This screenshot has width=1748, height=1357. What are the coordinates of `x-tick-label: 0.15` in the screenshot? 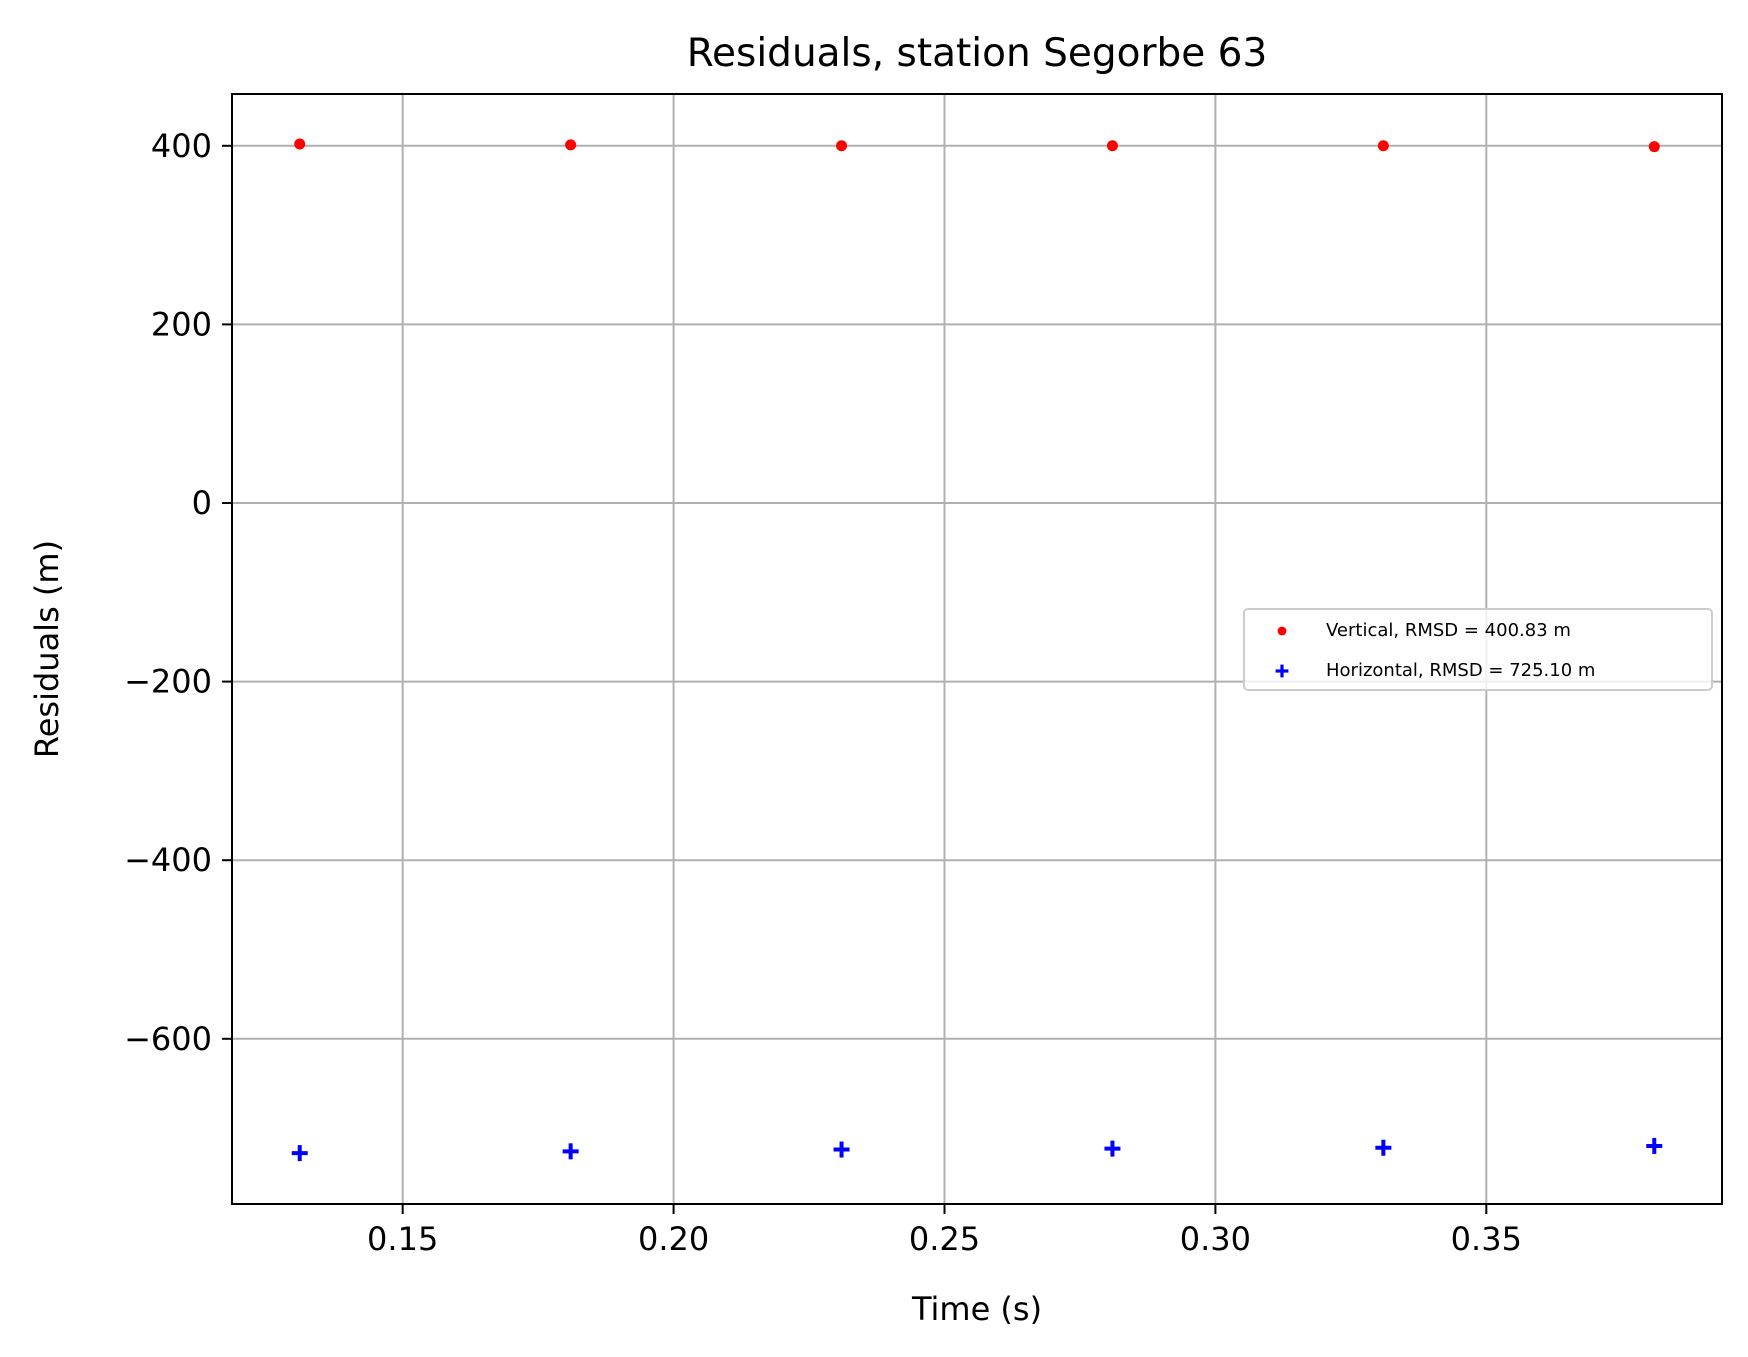 It's located at (402, 1239).